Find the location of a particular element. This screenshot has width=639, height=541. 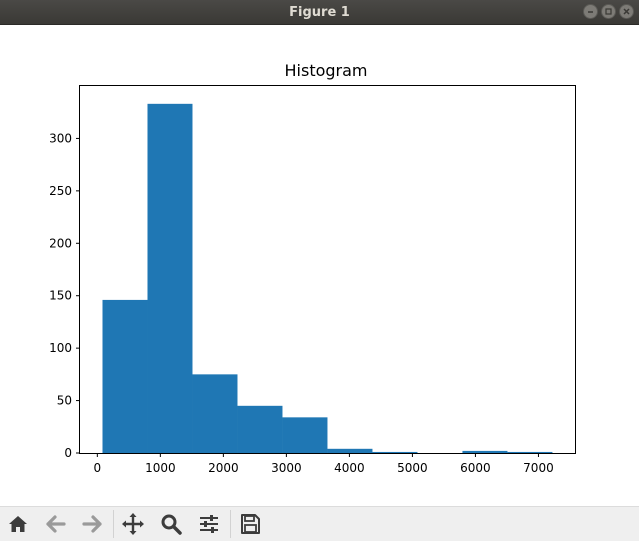

x-tick-label: 7000 is located at coordinates (538, 468).